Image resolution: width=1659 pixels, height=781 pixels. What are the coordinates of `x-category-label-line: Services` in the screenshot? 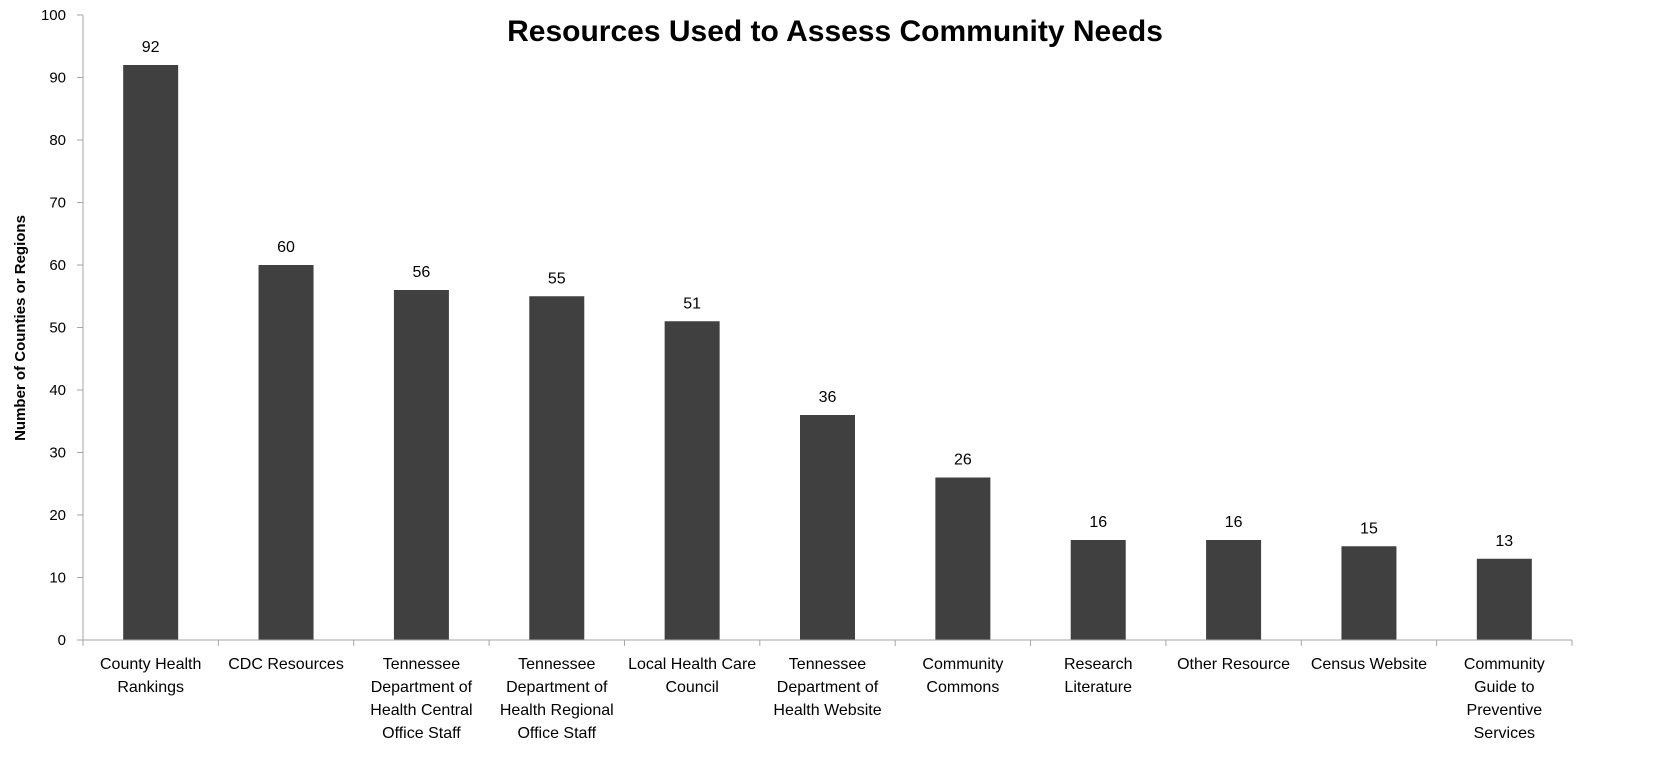 It's located at (1504, 733).